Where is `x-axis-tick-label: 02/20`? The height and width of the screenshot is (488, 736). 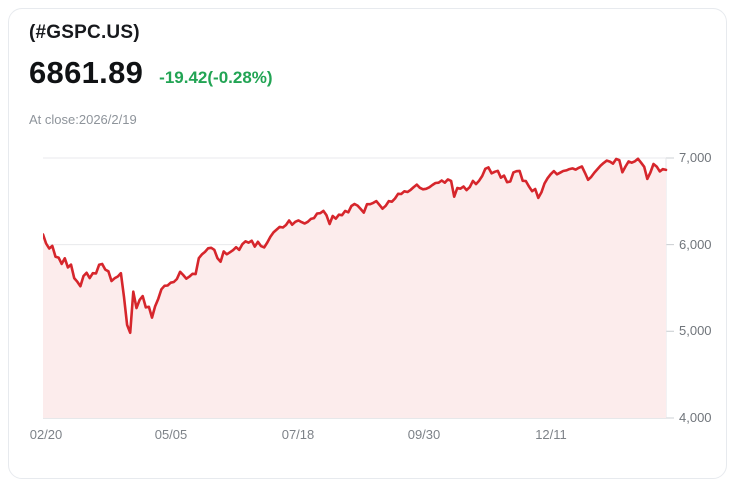 x-axis-tick-label: 02/20 is located at coordinates (46, 434).